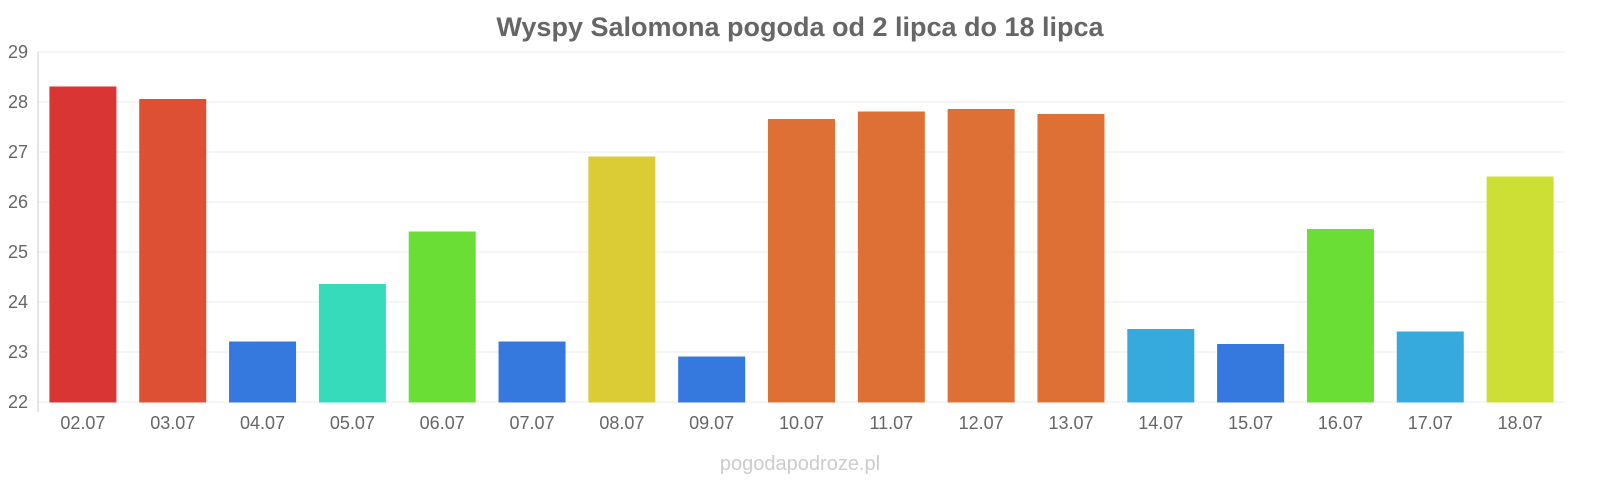  I want to click on y-tick-label: 27, so click(18, 152).